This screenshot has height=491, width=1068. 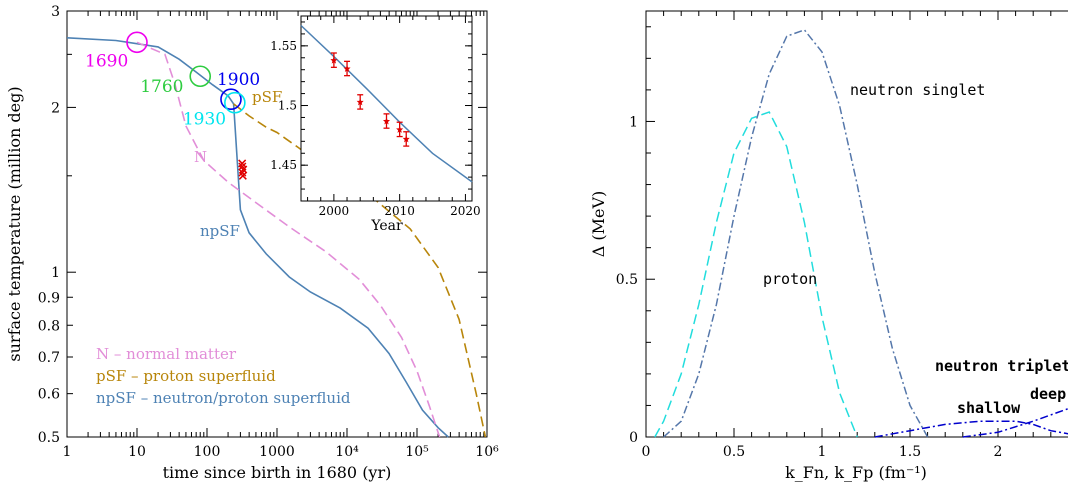 I want to click on series-line-proton, so click(x=756, y=274).